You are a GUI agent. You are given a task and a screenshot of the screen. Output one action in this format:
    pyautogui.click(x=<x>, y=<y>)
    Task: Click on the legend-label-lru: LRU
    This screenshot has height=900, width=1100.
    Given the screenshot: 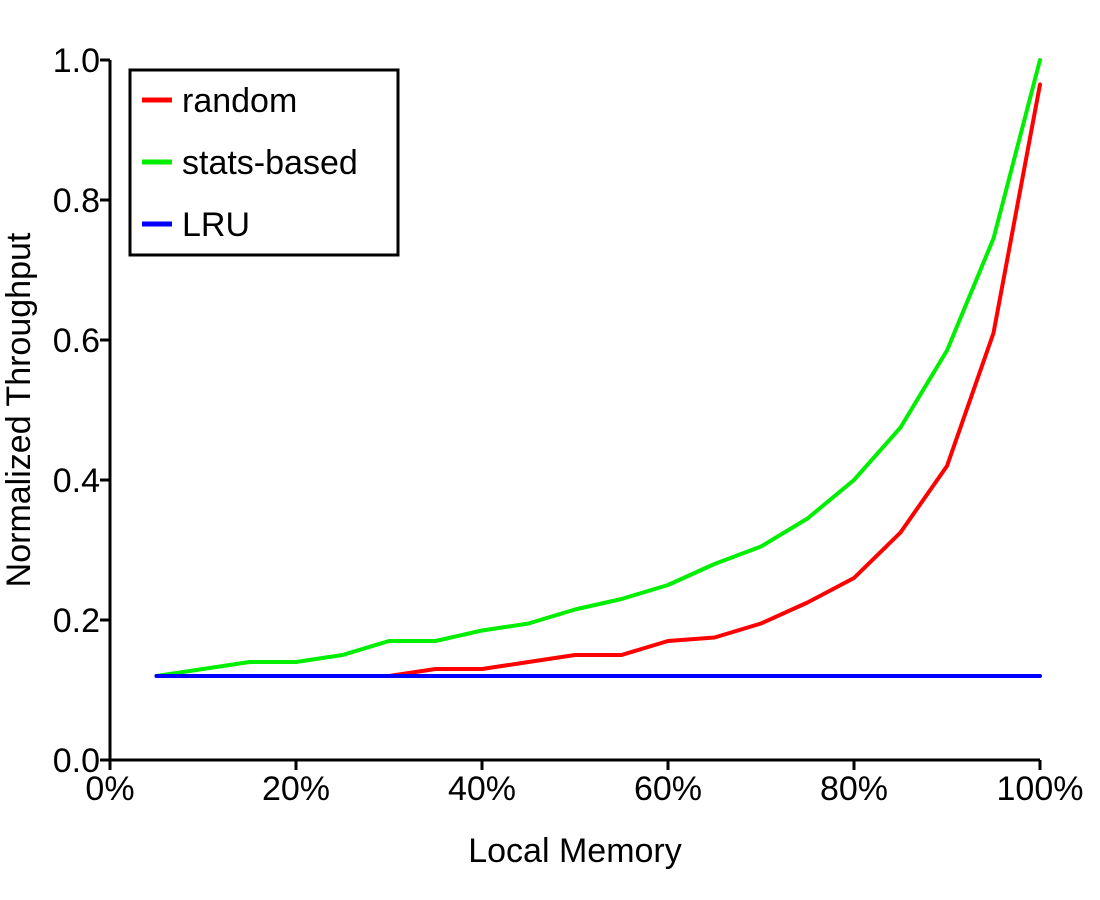 What is the action you would take?
    pyautogui.click(x=216, y=225)
    